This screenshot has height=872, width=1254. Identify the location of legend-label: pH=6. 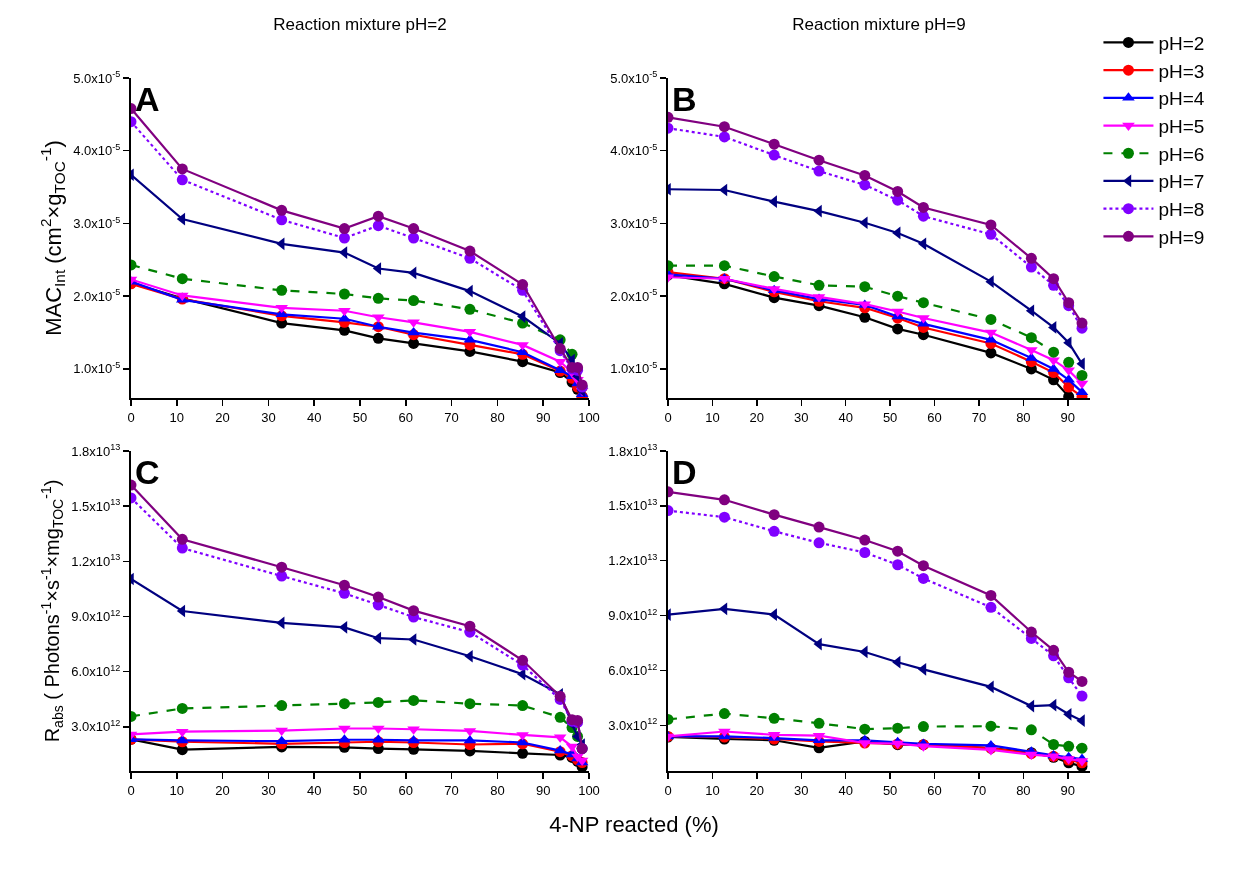
(1181, 154).